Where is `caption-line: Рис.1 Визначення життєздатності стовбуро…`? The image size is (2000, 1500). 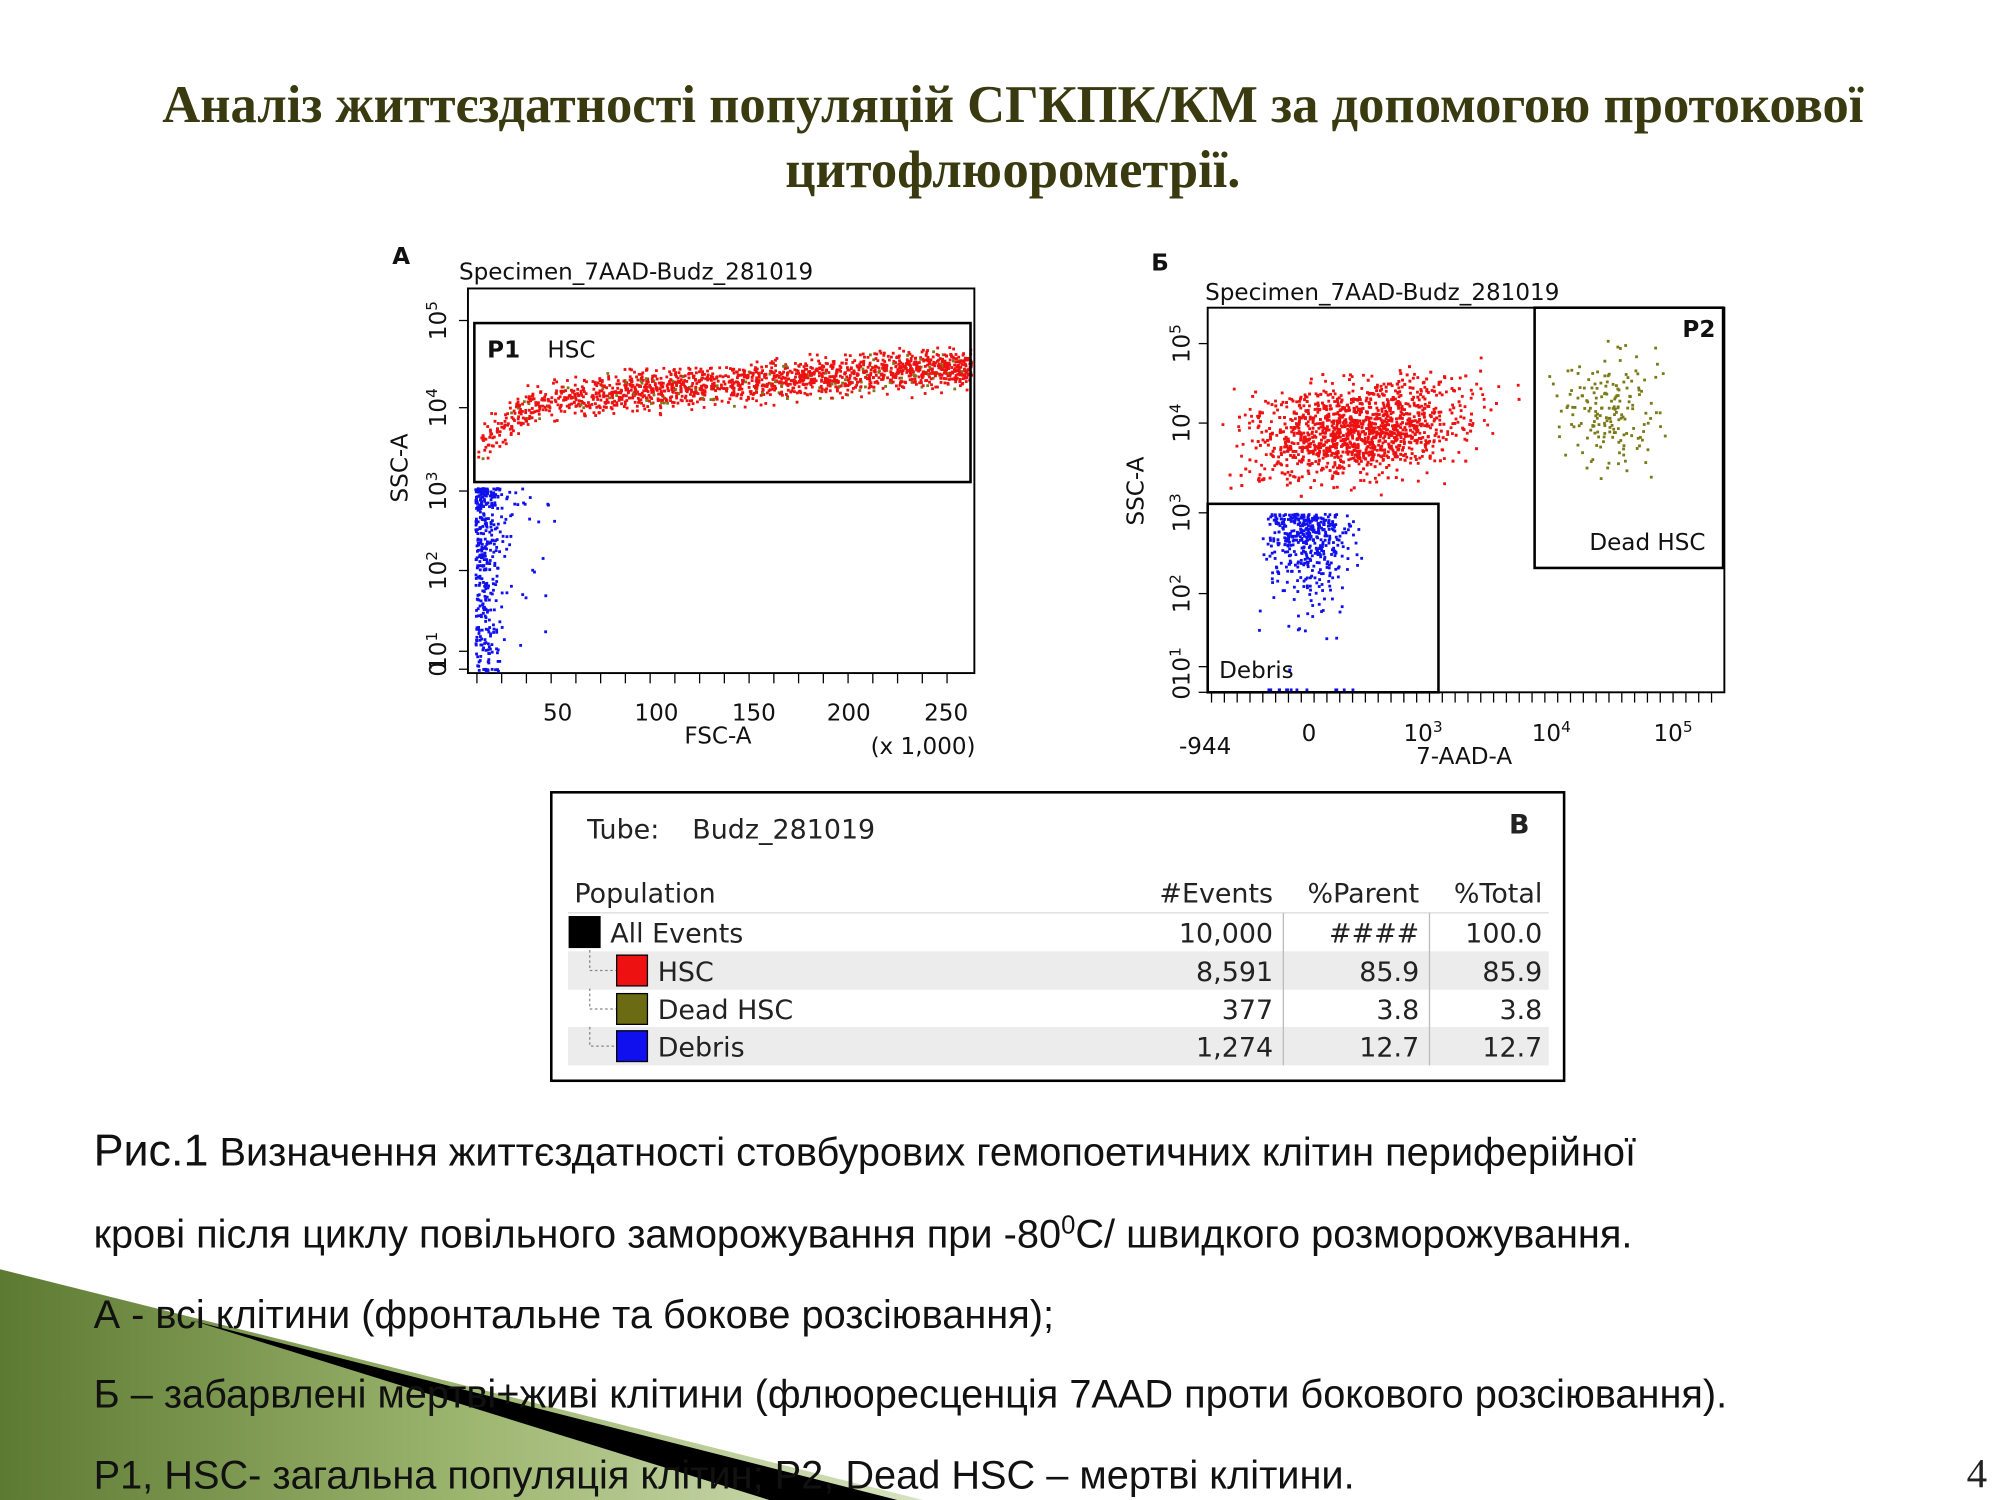
caption-line: Рис.1 Визначення життєздатності стовбуро… is located at coordinates (865, 1149).